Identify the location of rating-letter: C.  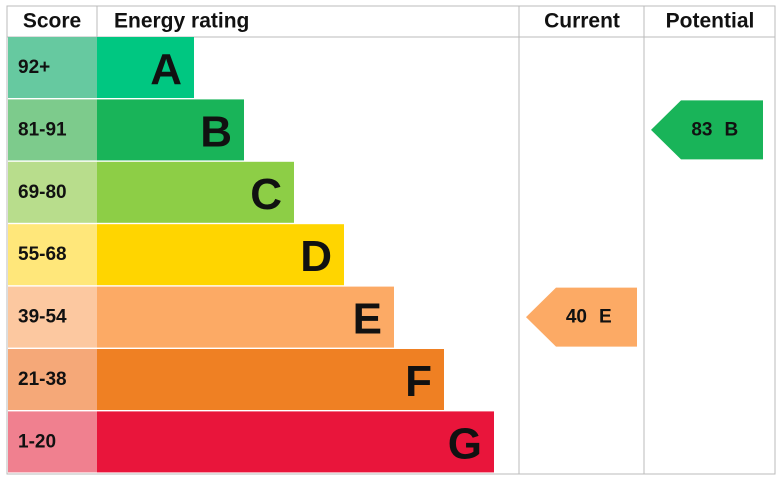
(266, 194).